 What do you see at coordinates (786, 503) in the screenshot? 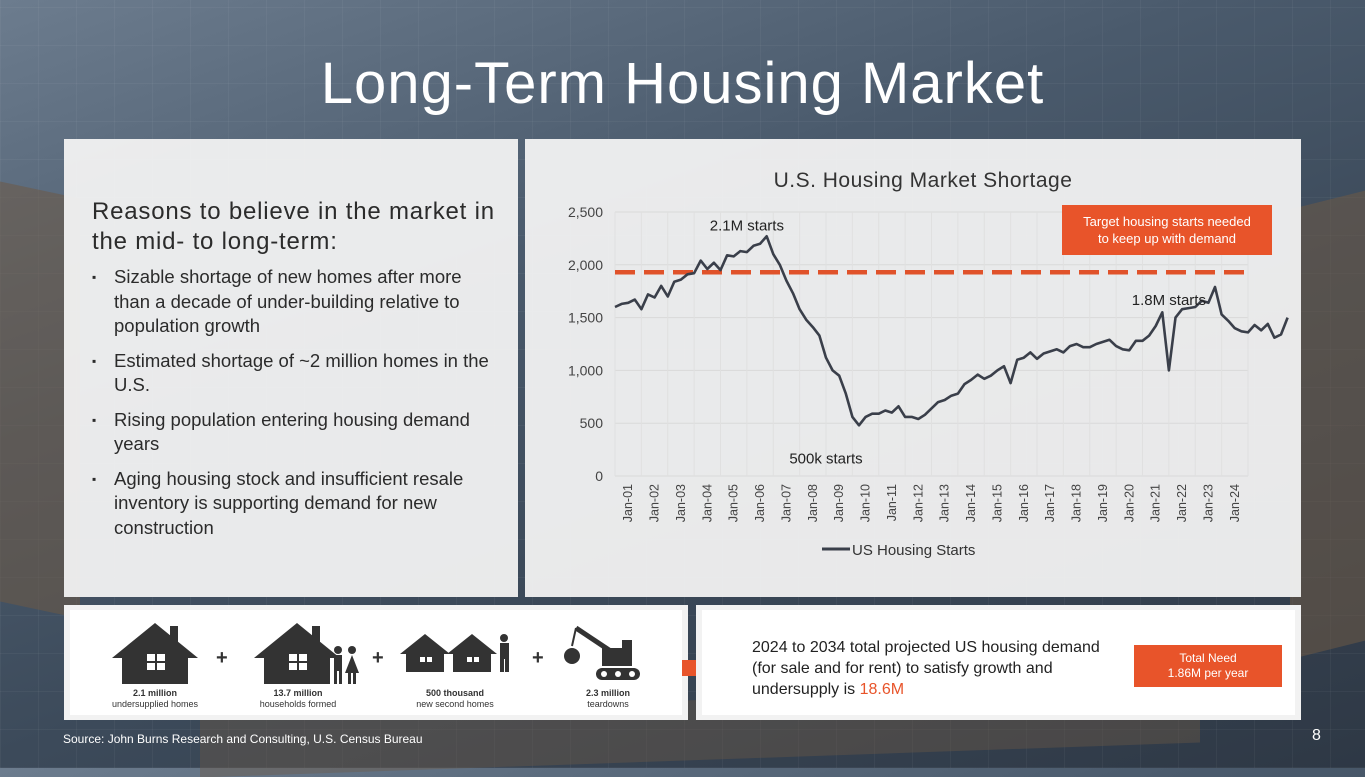
I see `x-tick-label: Jan-07` at bounding box center [786, 503].